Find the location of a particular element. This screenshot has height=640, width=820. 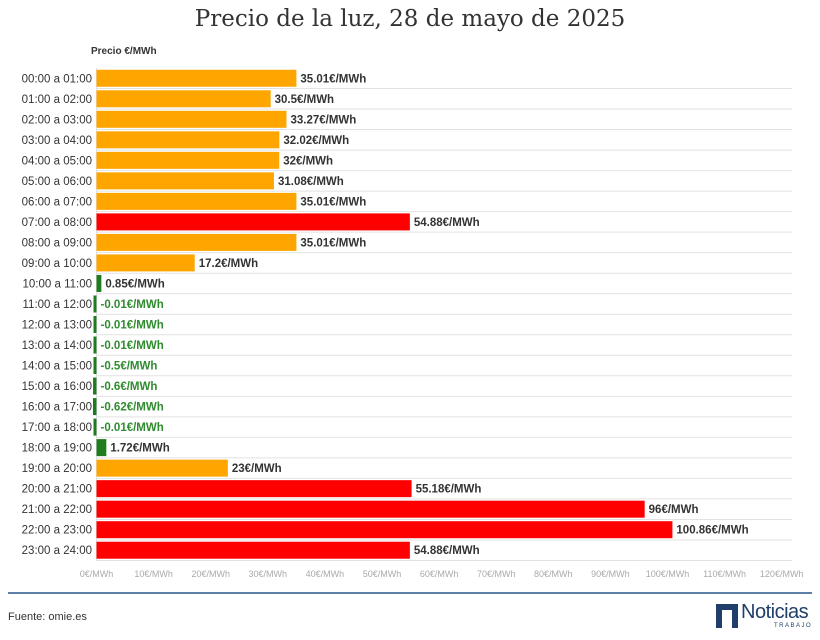

x-tick-label: 10€/MWh is located at coordinates (153, 574).